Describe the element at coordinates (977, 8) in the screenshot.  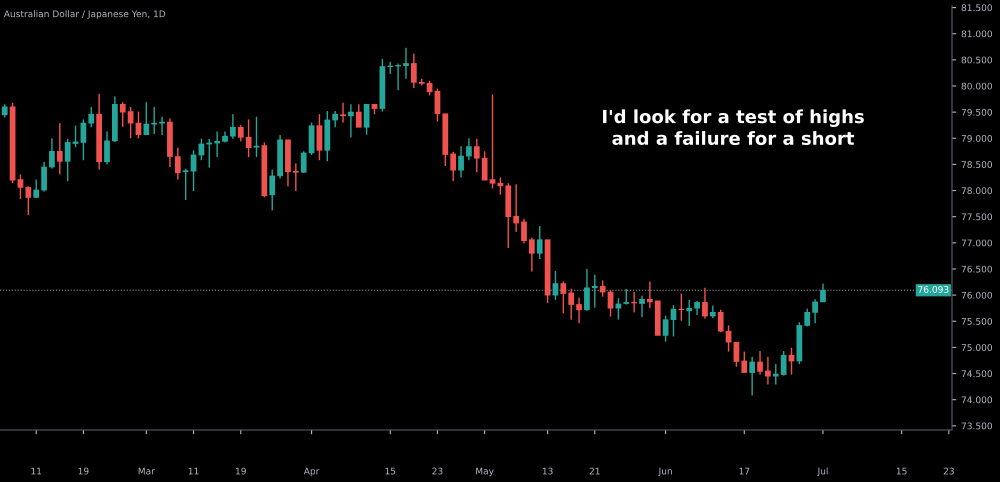
I see `y-tick-label: 81.500` at that location.